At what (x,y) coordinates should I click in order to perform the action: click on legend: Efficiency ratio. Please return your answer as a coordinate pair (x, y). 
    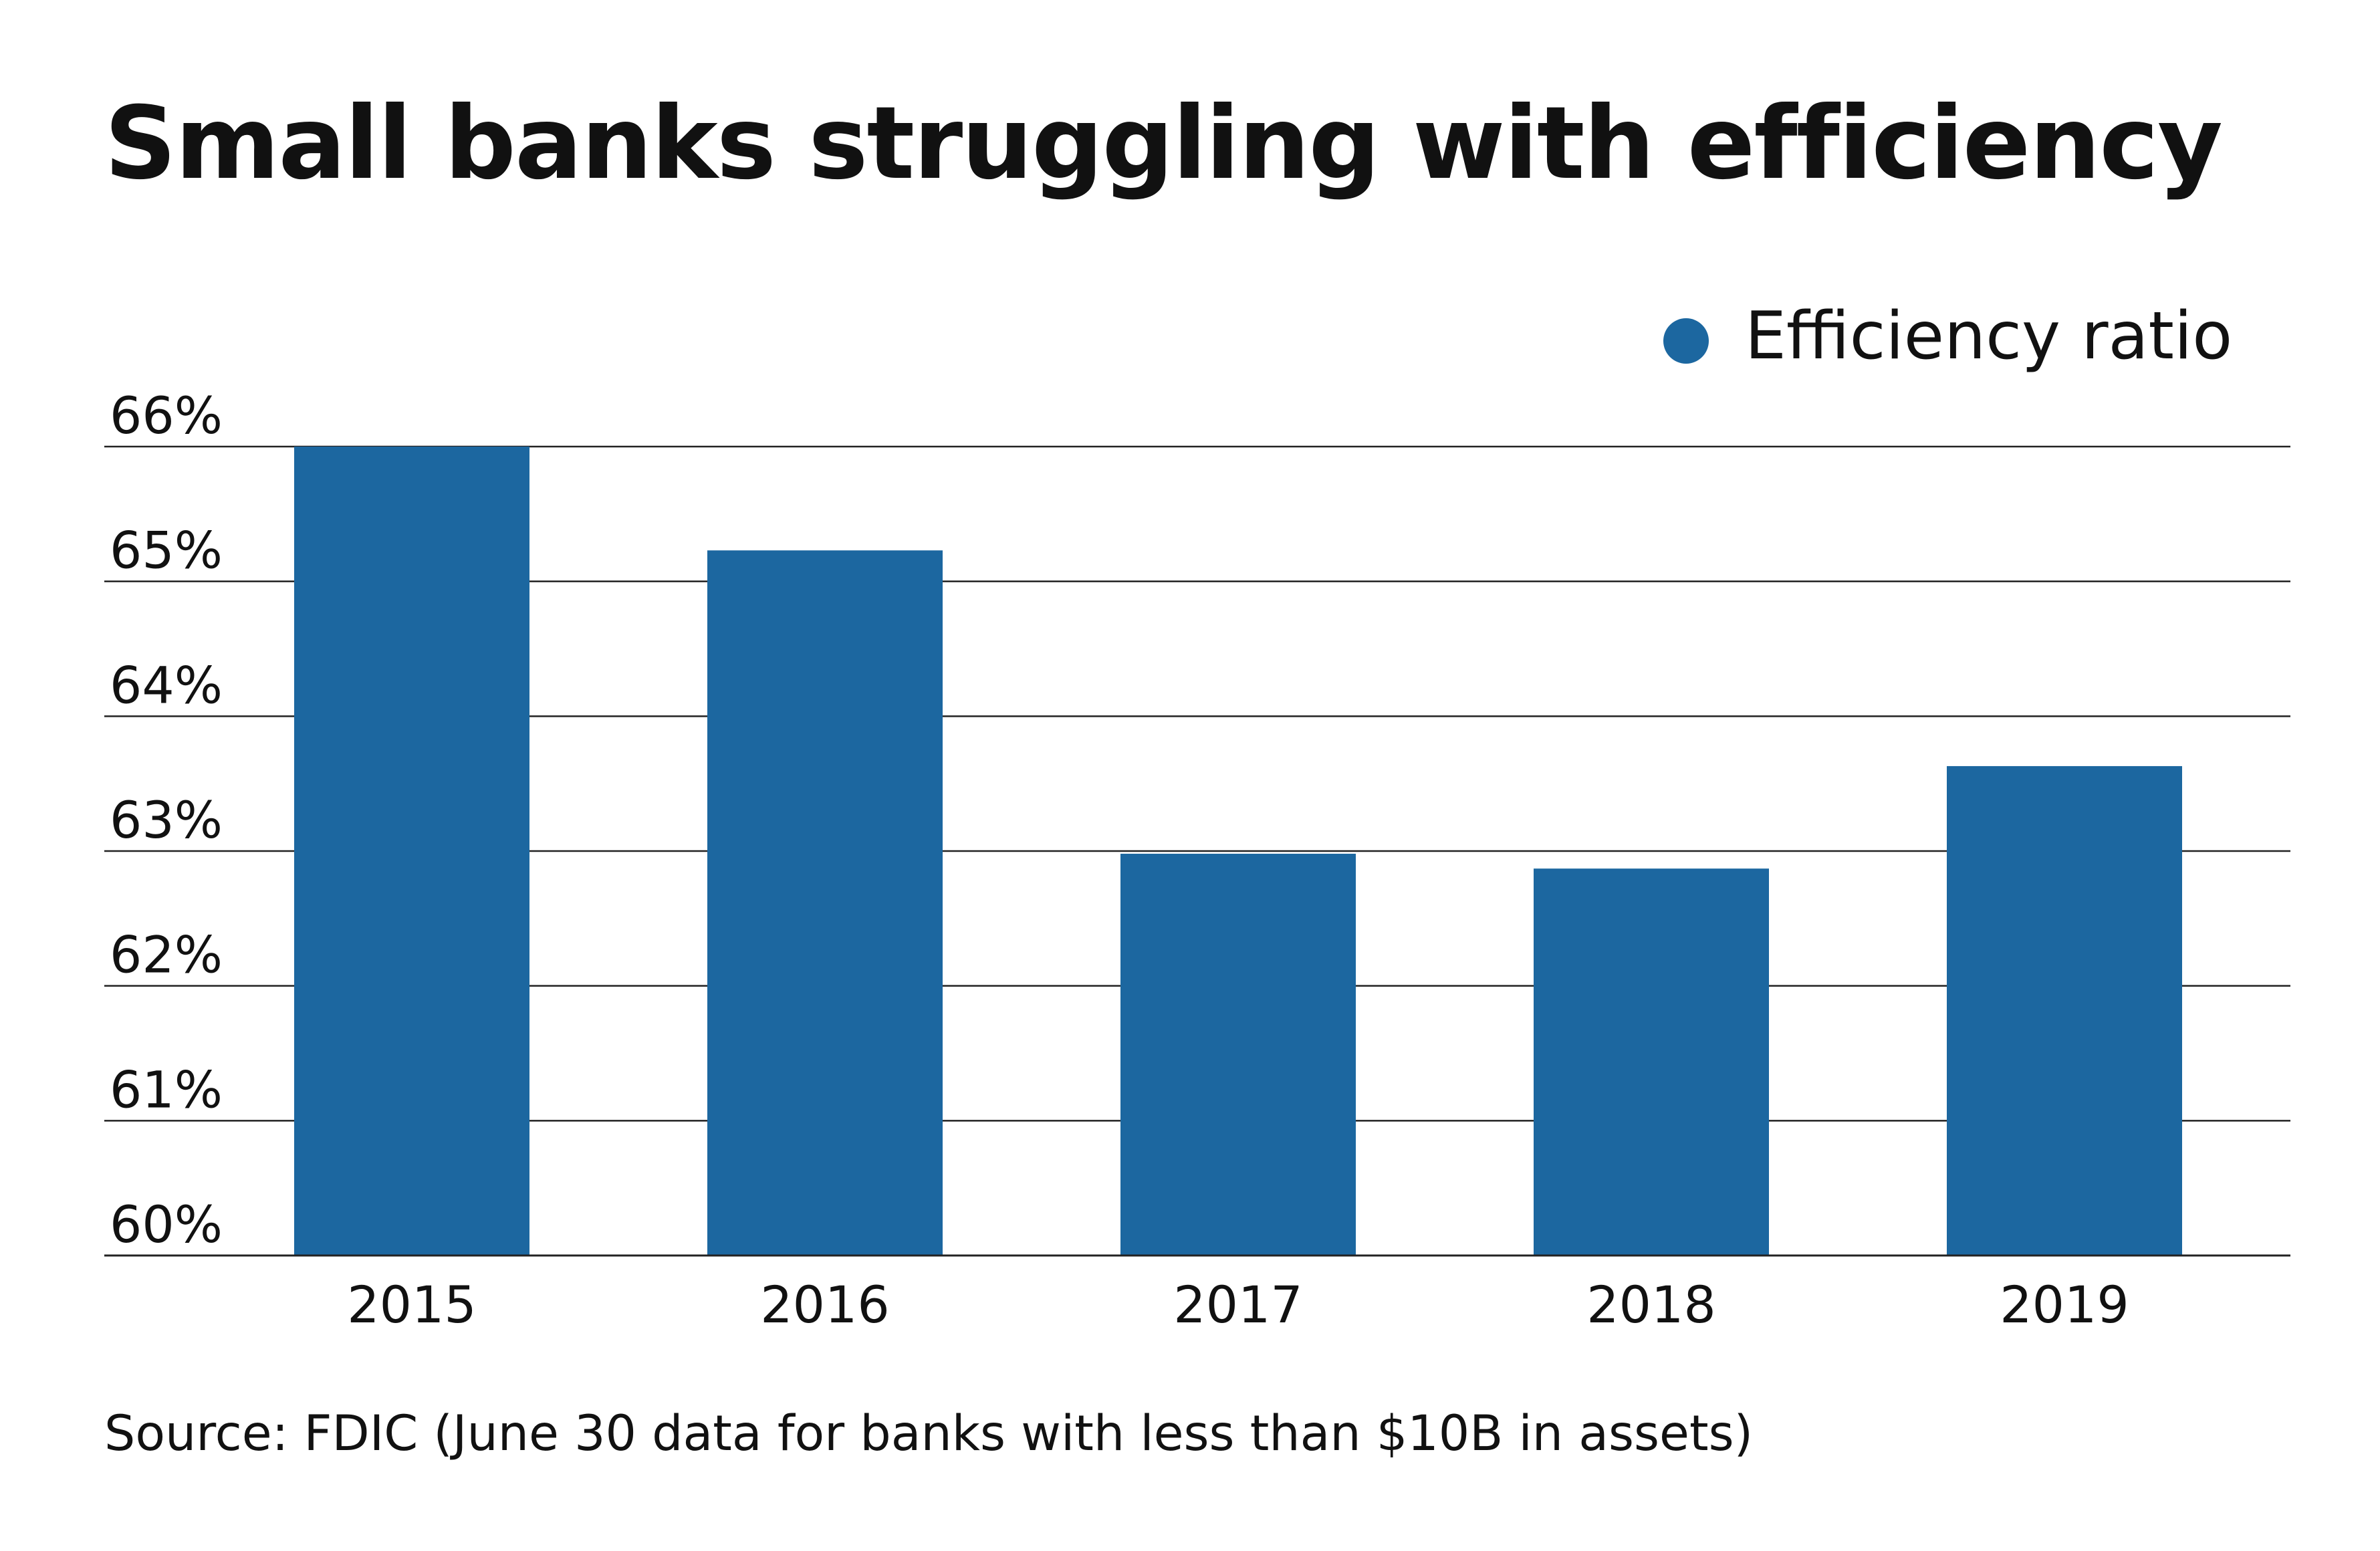
    Looking at the image, I should click on (1947, 336).